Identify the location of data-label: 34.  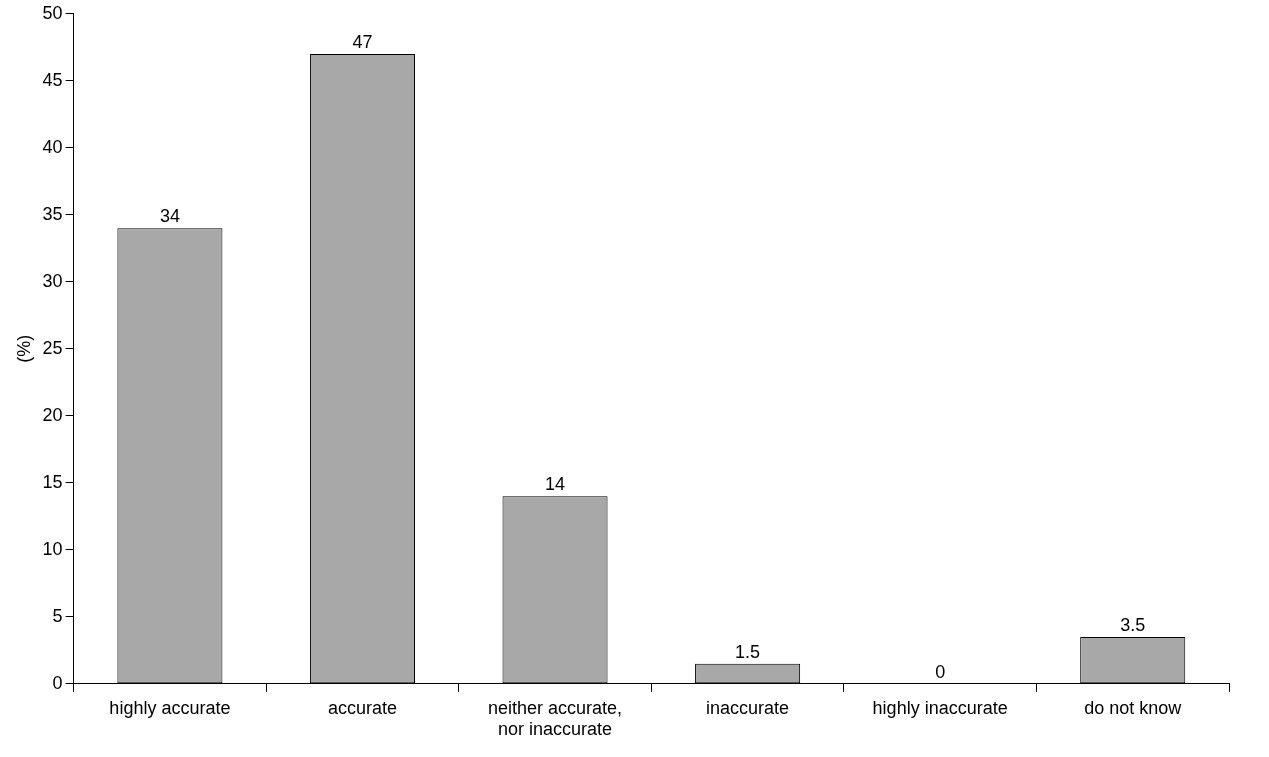
(169, 216).